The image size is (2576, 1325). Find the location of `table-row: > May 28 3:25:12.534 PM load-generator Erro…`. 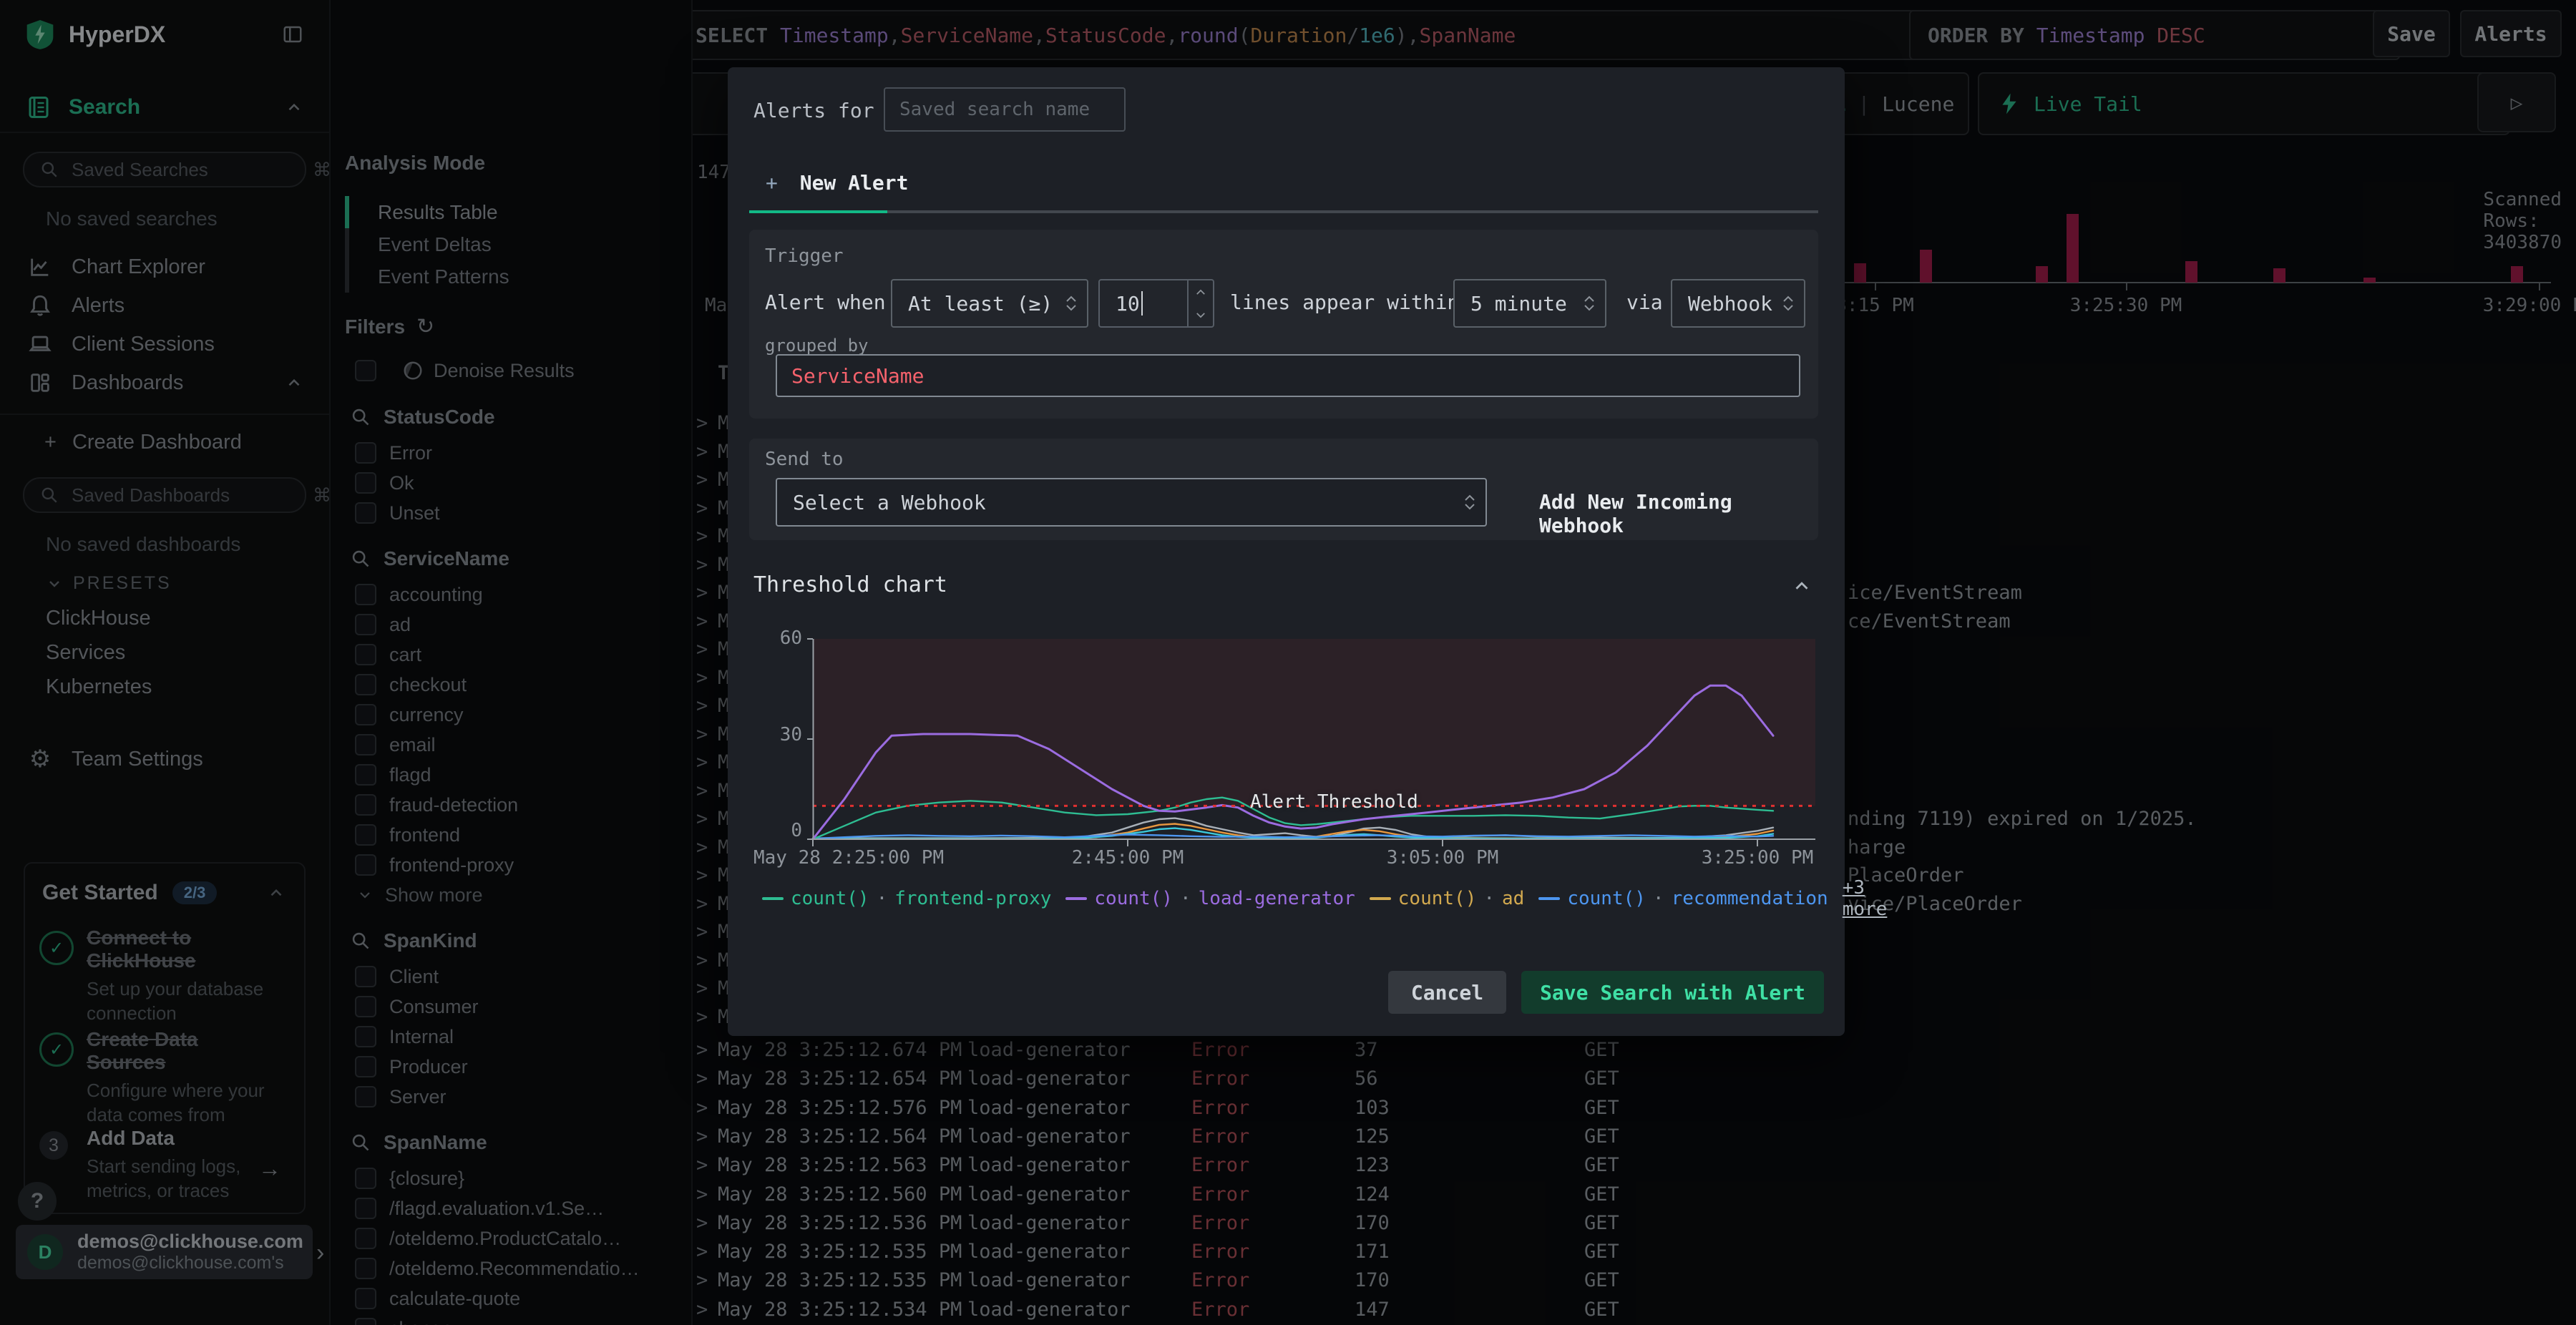

table-row: > May 28 3:25:12.534 PM load-generator Erro… is located at coordinates (1635, 1310).